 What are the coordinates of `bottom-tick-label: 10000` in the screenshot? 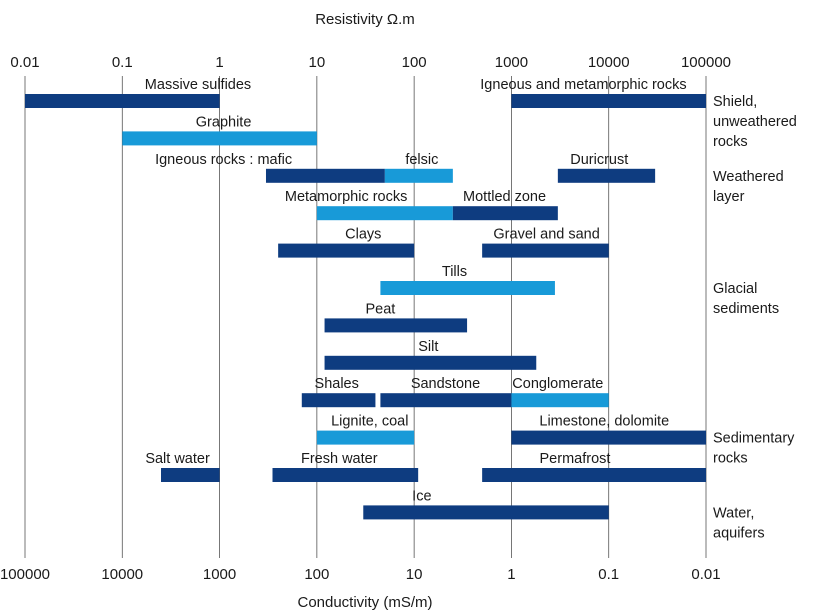 It's located at (122, 574).